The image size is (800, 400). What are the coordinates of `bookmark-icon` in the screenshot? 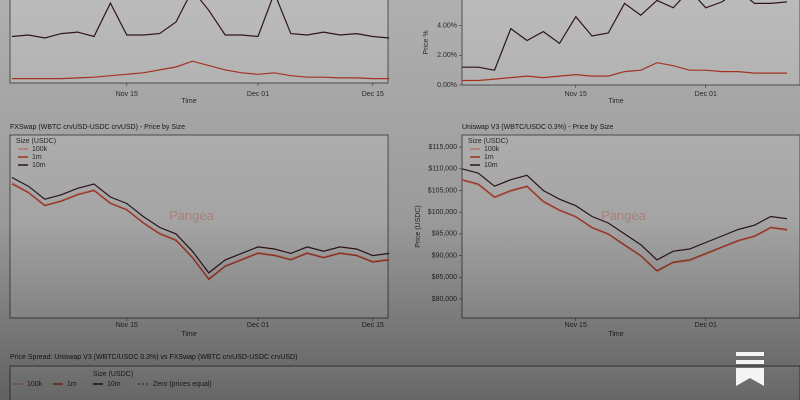 It's located at (750, 369).